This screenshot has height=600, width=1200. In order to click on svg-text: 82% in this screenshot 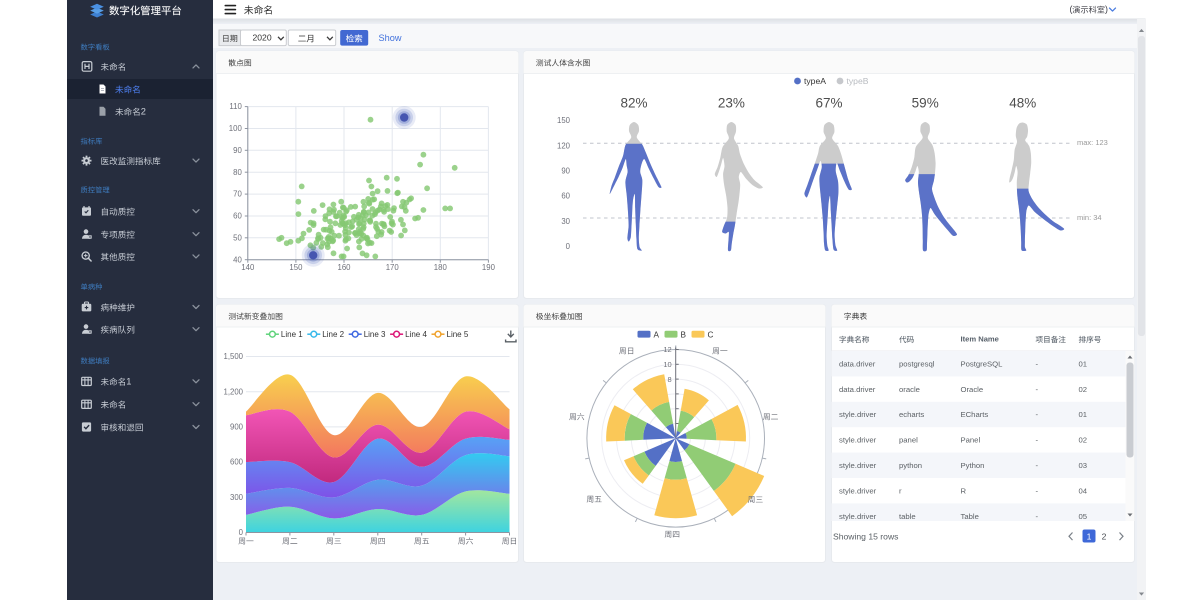, I will do `click(633, 103)`.